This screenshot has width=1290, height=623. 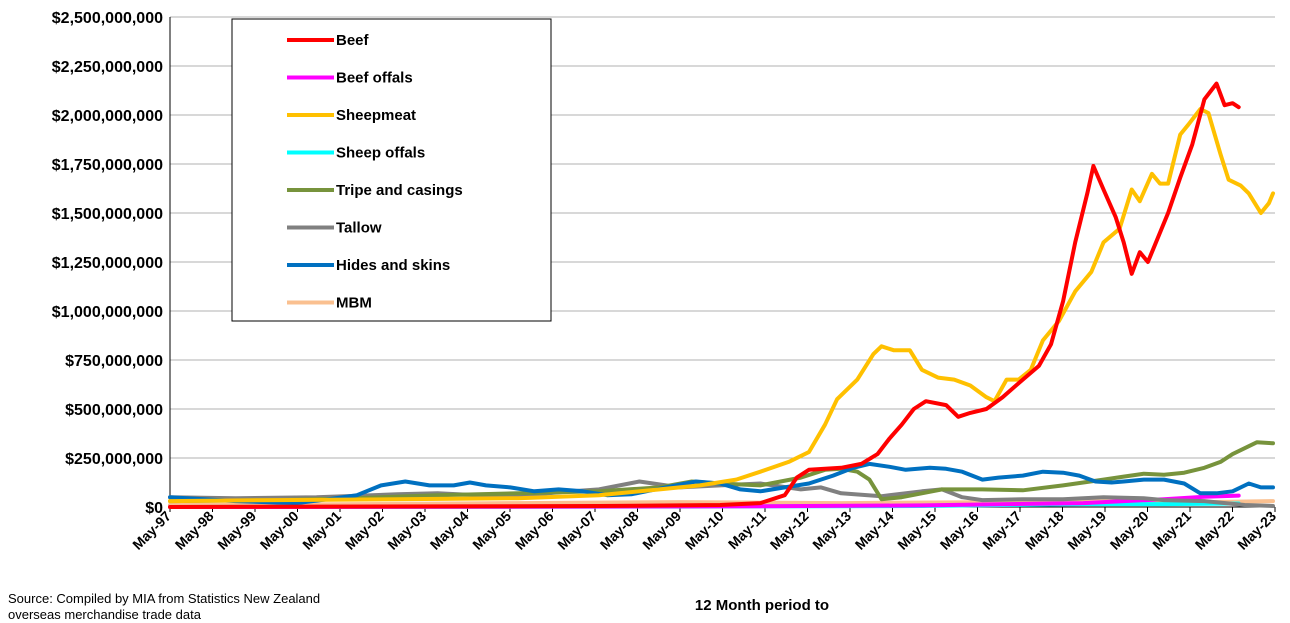 I want to click on legend-label: Beef offals, so click(x=374, y=78).